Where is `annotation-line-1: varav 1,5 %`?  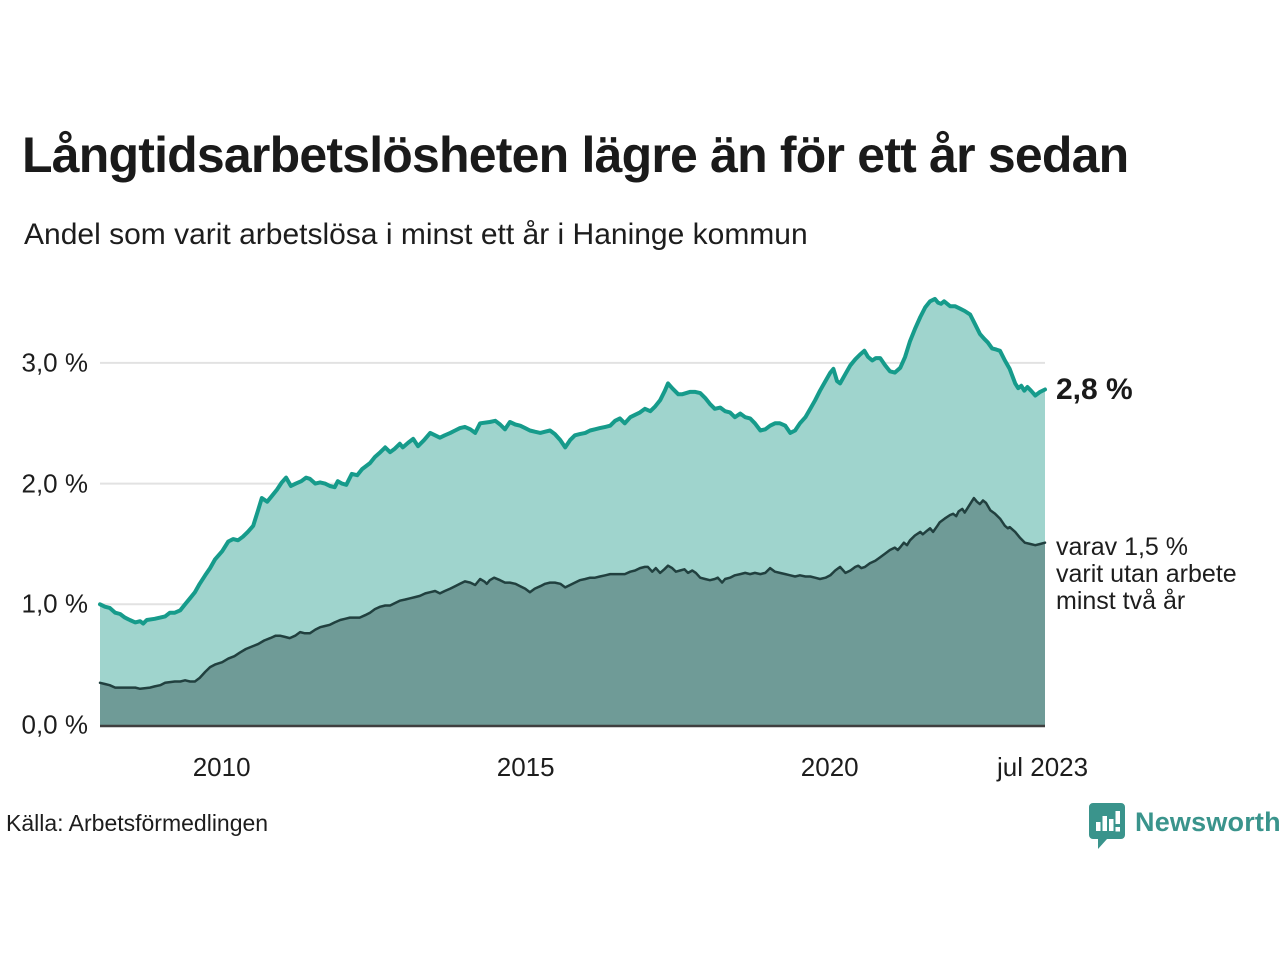 annotation-line-1: varav 1,5 % is located at coordinates (1122, 546).